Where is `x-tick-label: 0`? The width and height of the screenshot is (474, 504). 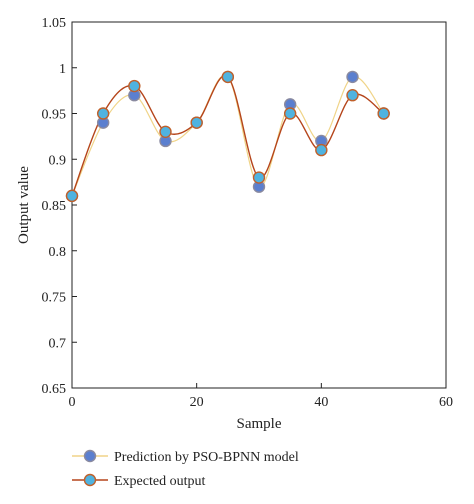
x-tick-label: 0 is located at coordinates (72, 402).